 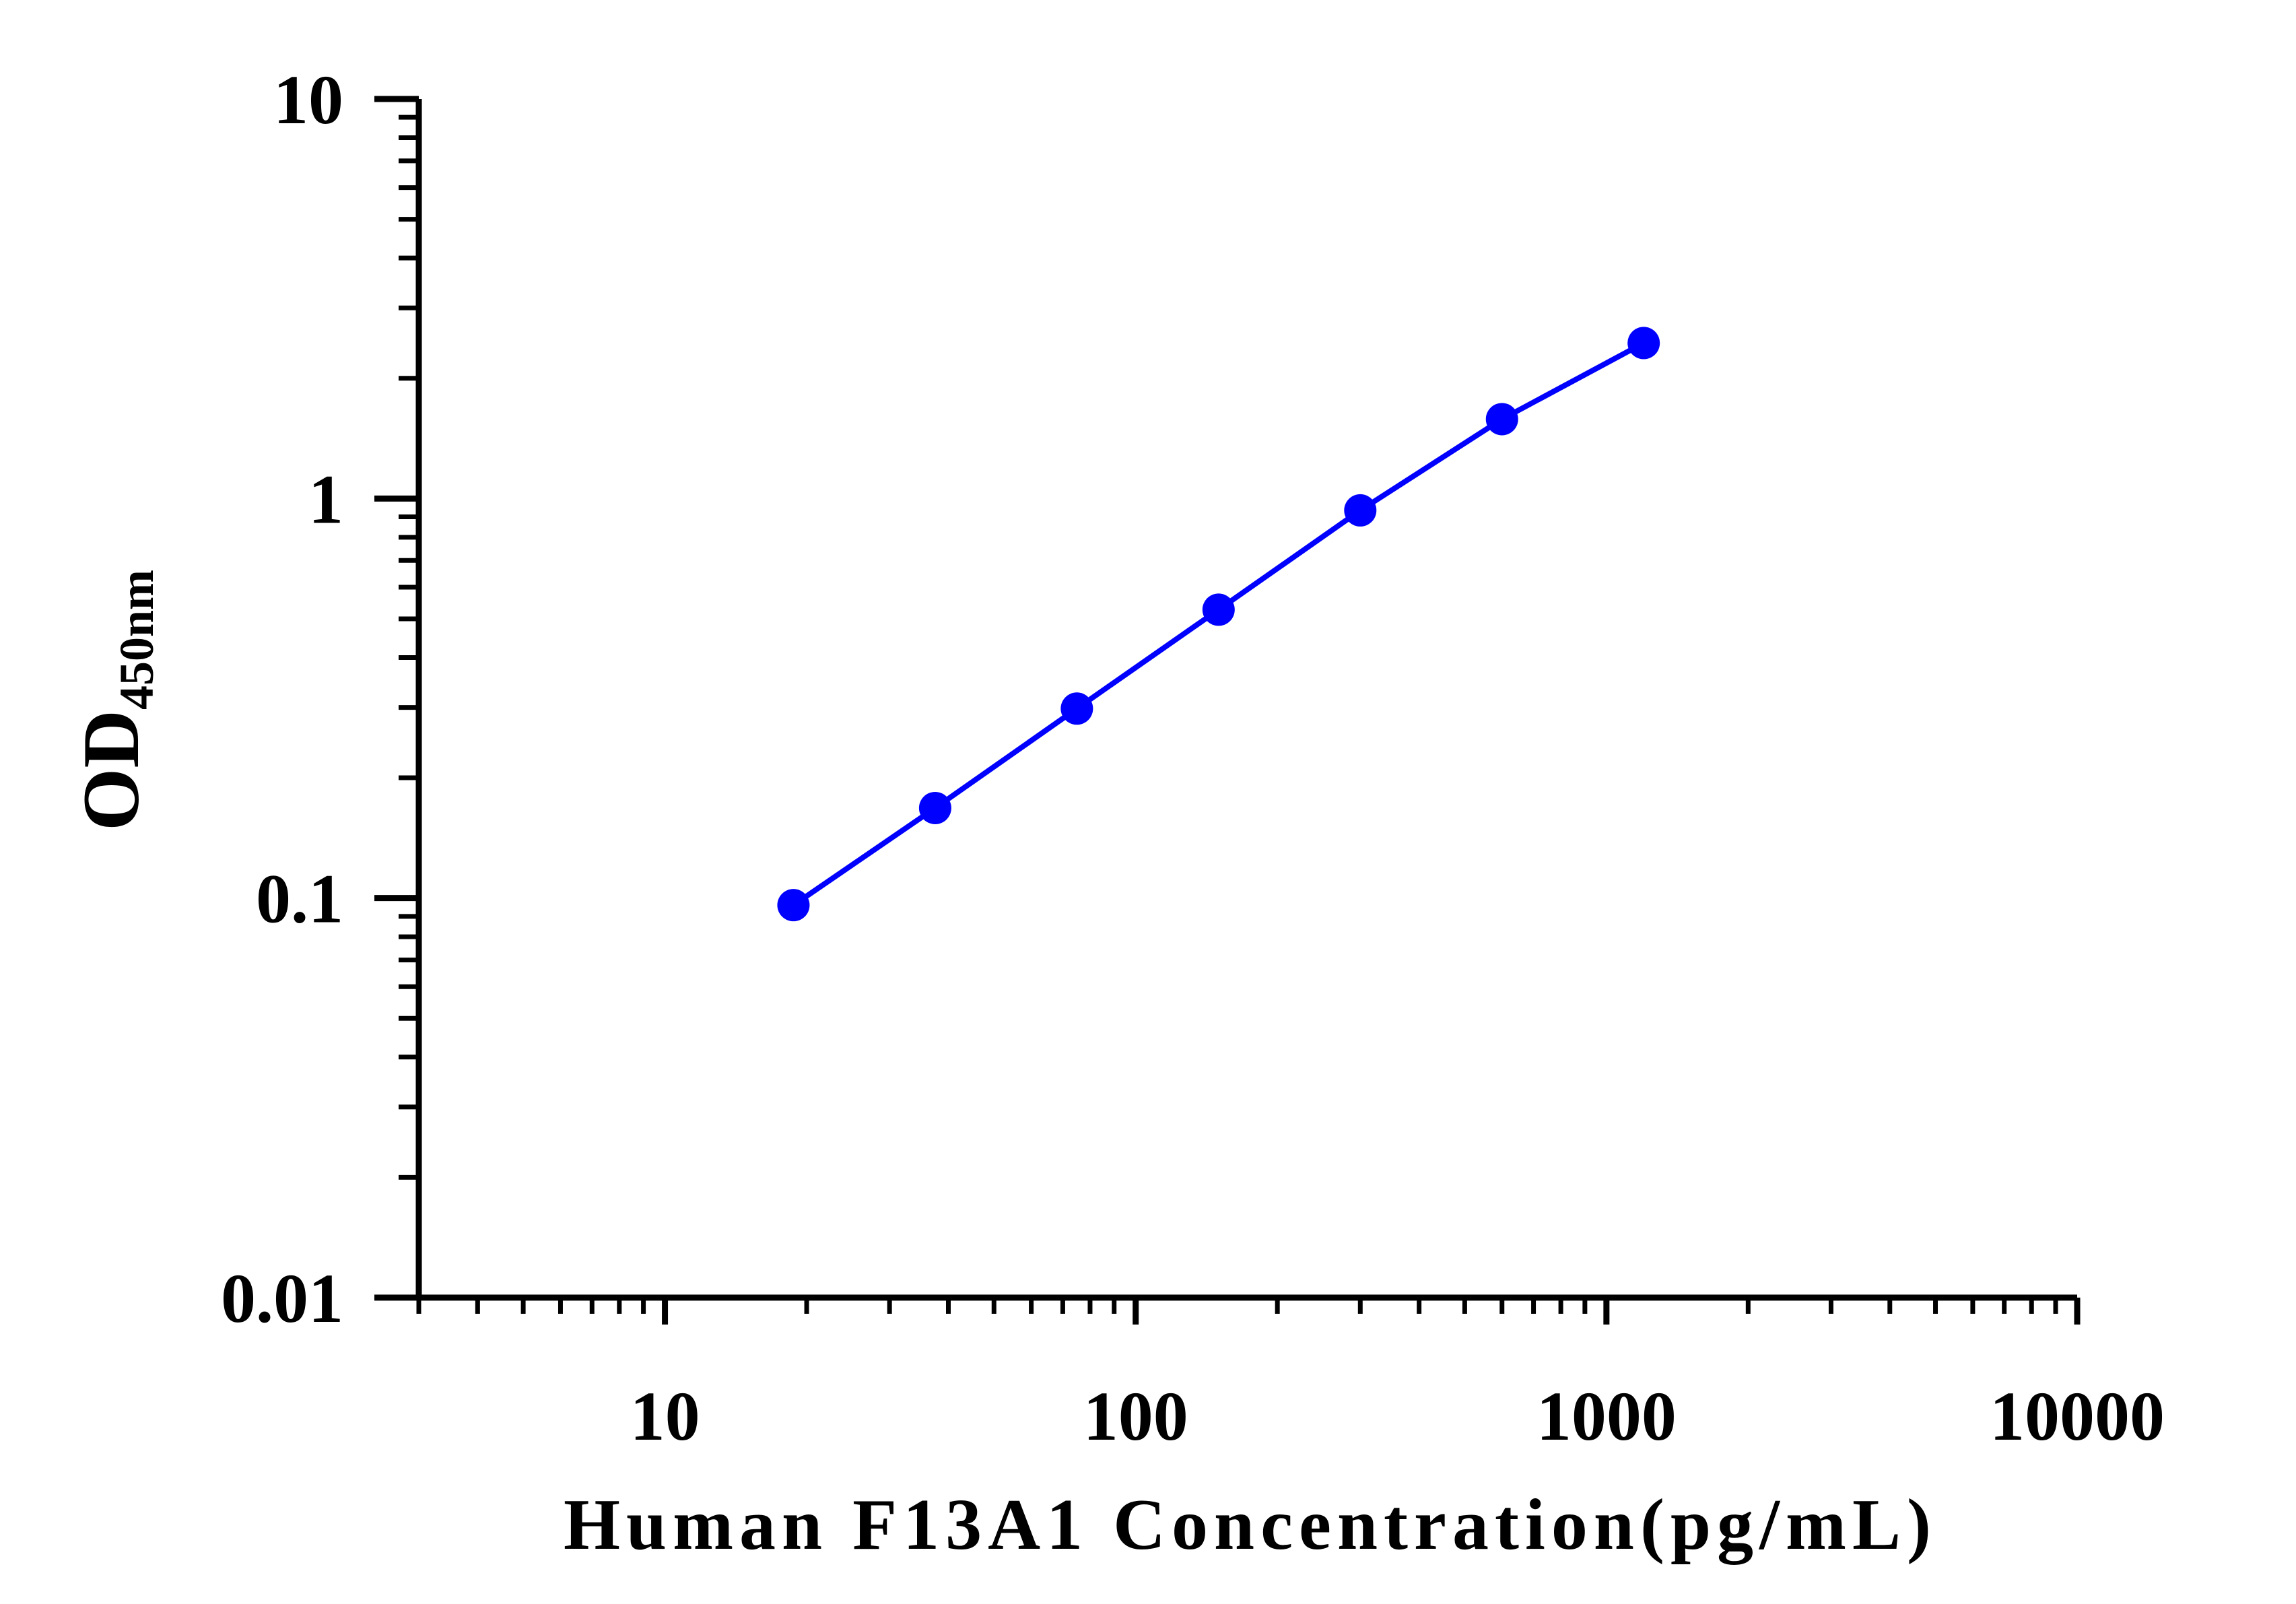 What do you see at coordinates (111, 771) in the screenshot?
I see `y-axis-label-main: OD` at bounding box center [111, 771].